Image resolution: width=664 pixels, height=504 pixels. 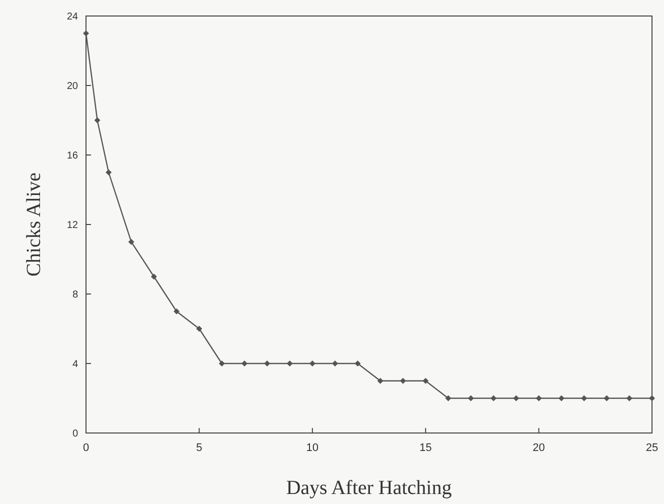 I want to click on x-tick-label: 25, so click(x=652, y=448).